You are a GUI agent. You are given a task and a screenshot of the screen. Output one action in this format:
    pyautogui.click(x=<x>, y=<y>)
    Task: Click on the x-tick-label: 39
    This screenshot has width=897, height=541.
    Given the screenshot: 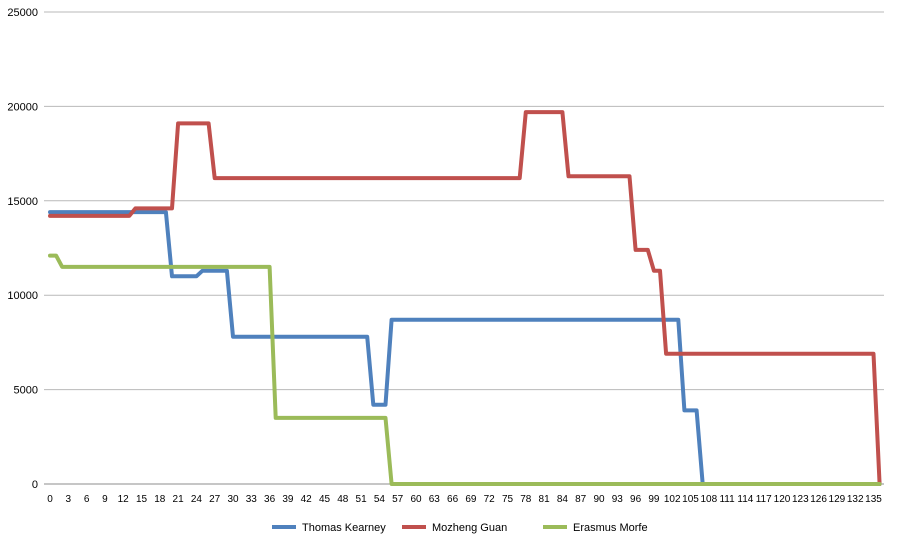 What is the action you would take?
    pyautogui.click(x=288, y=499)
    